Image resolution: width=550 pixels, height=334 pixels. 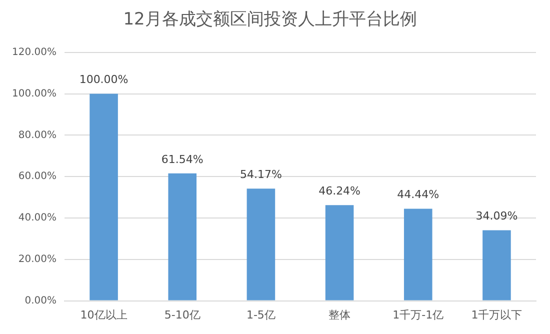 I want to click on y-tick-label: 0.00%, so click(x=40, y=300).